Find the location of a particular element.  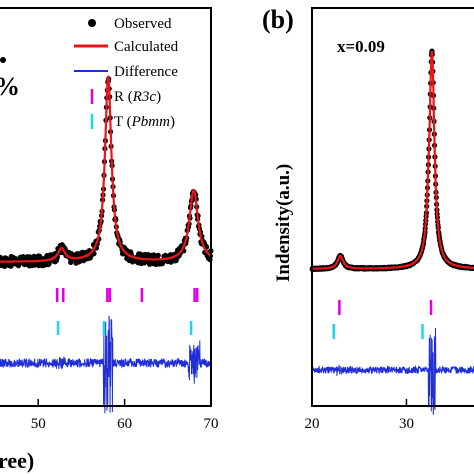

panel-b-annotation: x=0.09 is located at coordinates (361, 46).